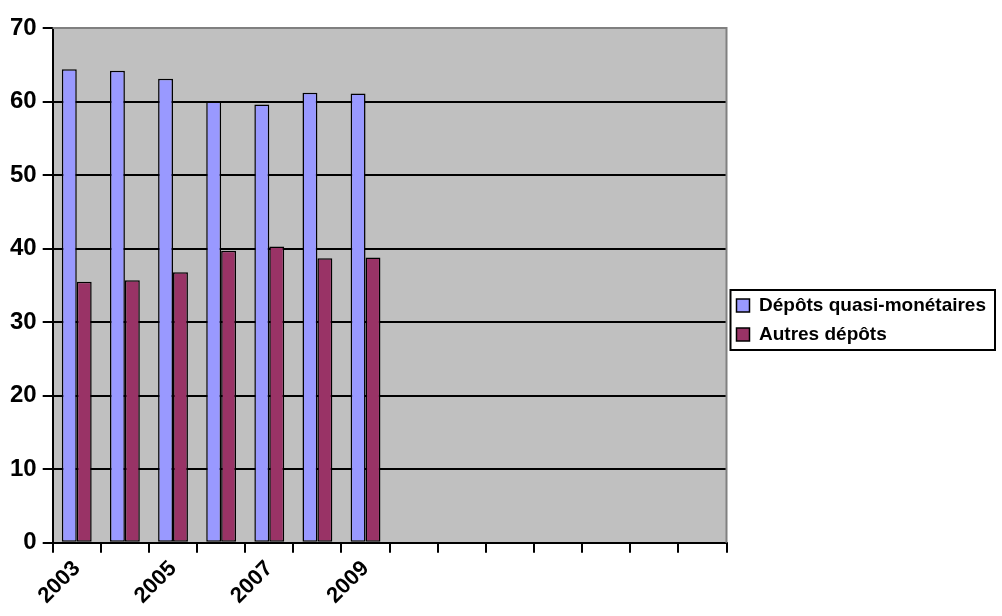 The width and height of the screenshot is (1002, 616). Describe the element at coordinates (23, 247) in the screenshot. I see `y-tick-label: 40` at that location.